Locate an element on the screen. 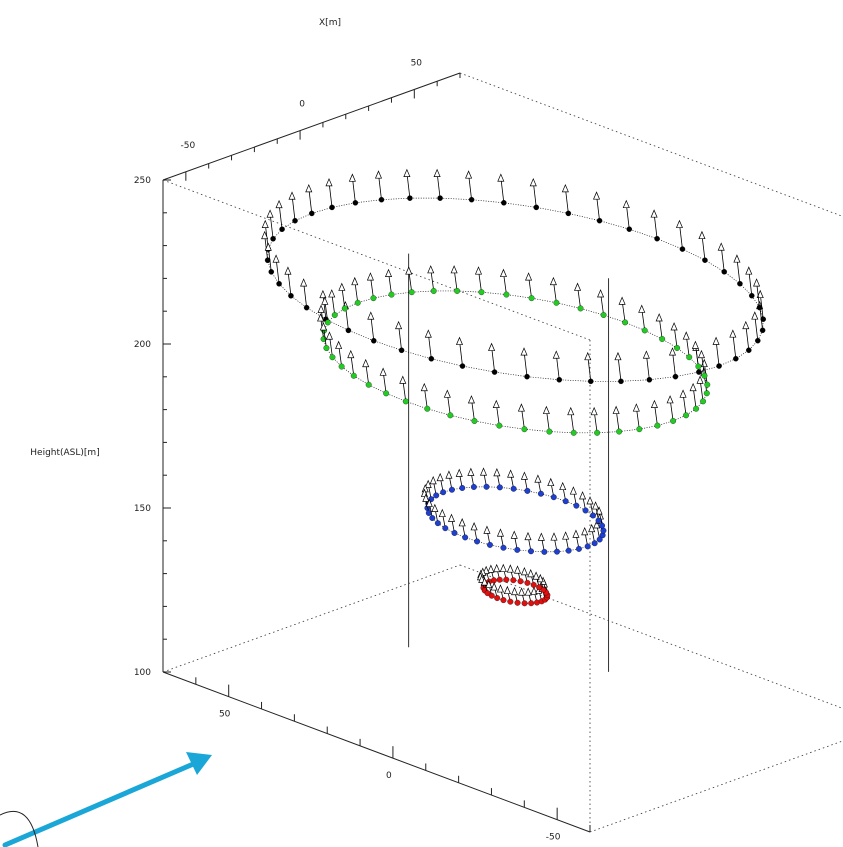 The width and height of the screenshot is (843, 847). annotation-arrow is located at coordinates (106, 799).